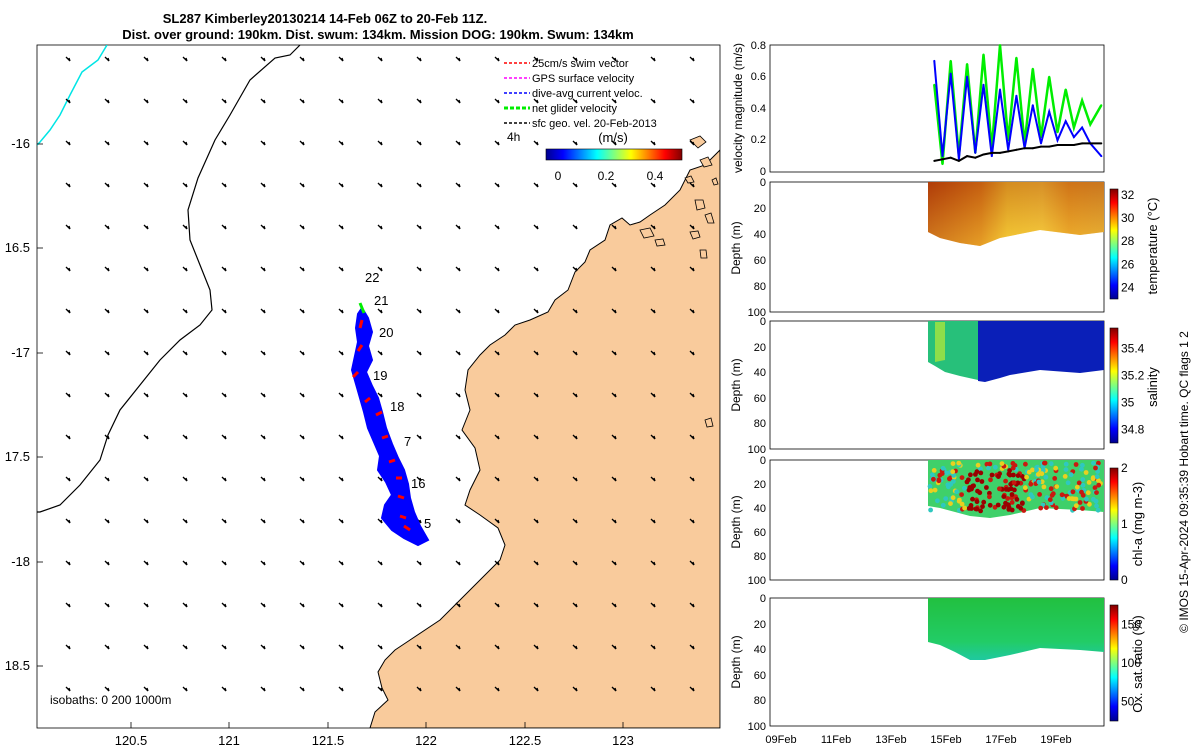 The height and width of the screenshot is (750, 1200). Describe the element at coordinates (372, 277) in the screenshot. I see `day-label: 22` at that location.